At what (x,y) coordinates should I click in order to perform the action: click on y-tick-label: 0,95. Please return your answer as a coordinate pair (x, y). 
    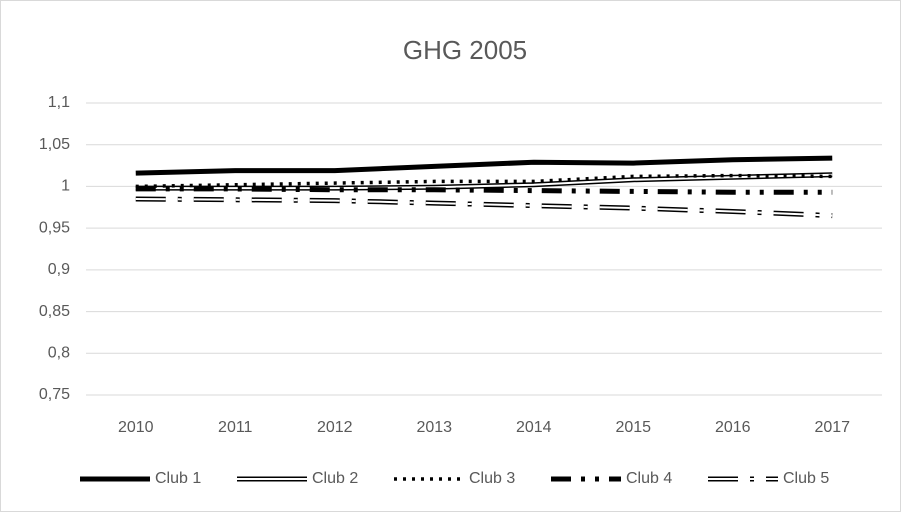
    Looking at the image, I should click on (54, 227).